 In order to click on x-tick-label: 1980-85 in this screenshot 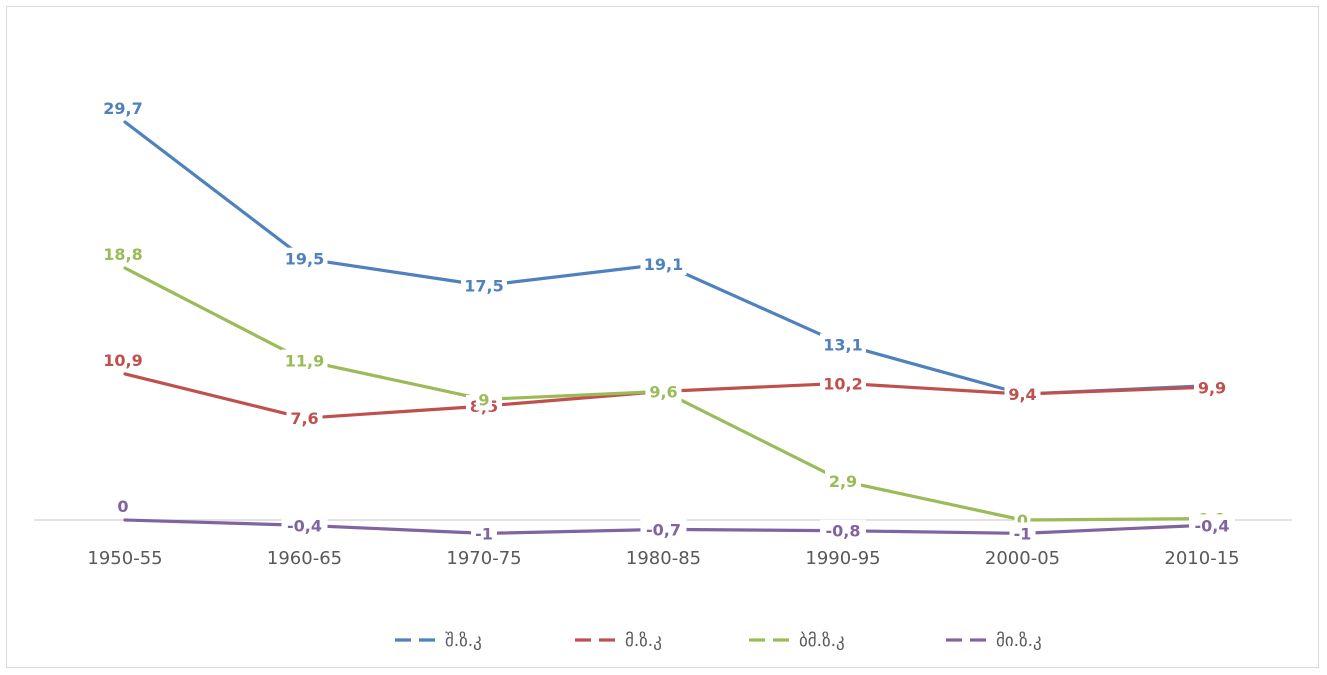, I will do `click(663, 558)`.